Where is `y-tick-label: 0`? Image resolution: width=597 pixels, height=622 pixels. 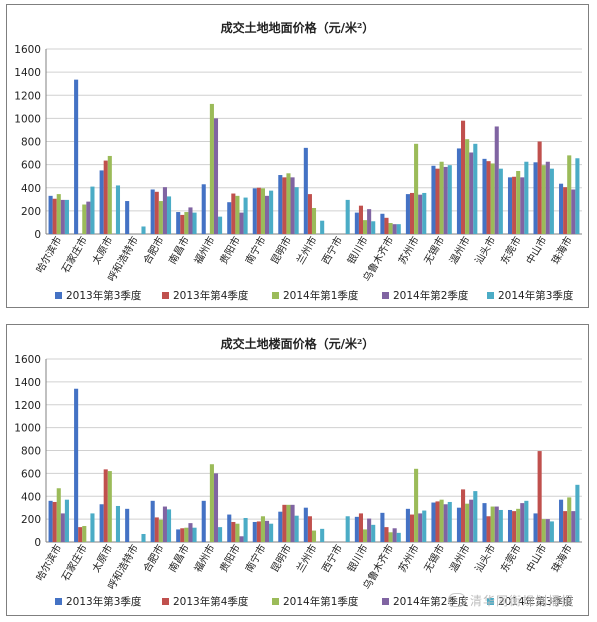 y-tick-label: 0 is located at coordinates (37, 235).